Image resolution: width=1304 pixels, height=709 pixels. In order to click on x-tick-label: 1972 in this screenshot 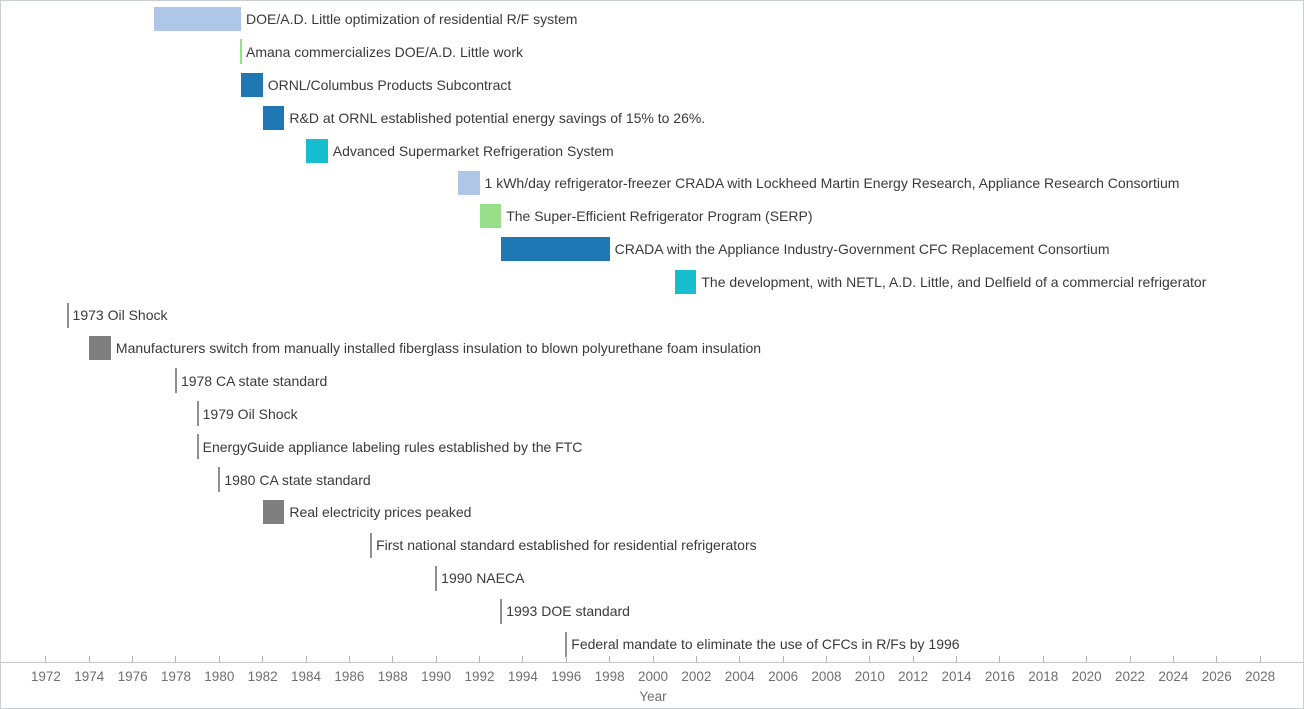, I will do `click(45, 676)`.